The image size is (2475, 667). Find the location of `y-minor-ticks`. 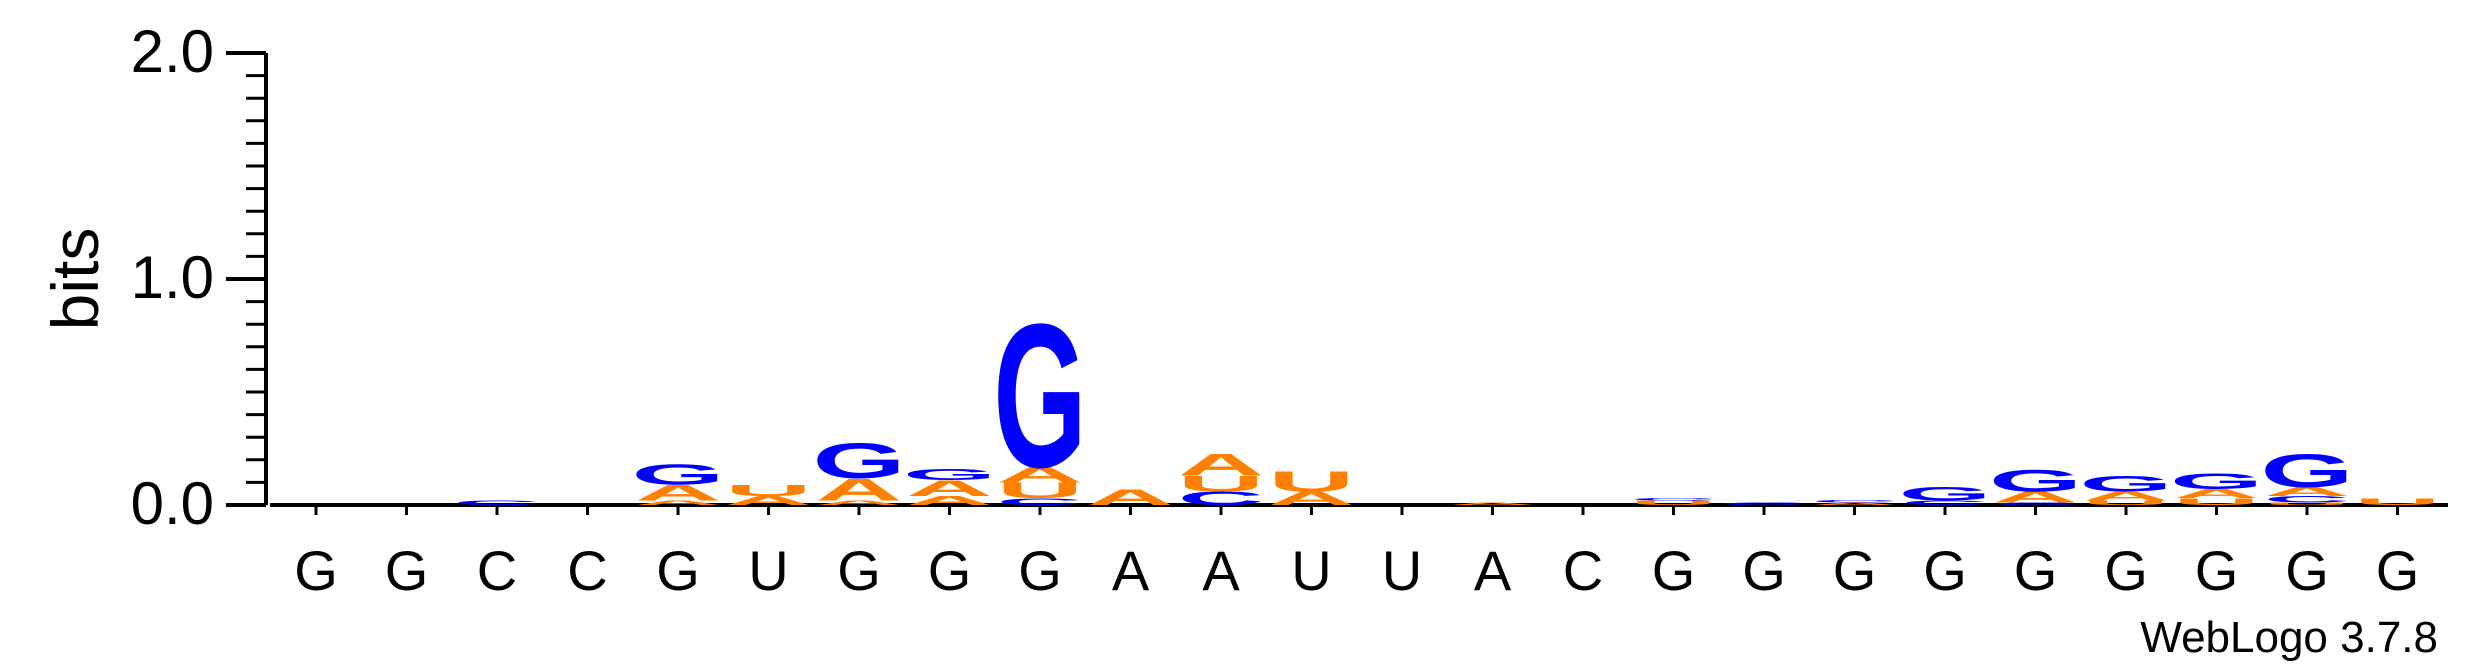

y-minor-ticks is located at coordinates (256, 279).